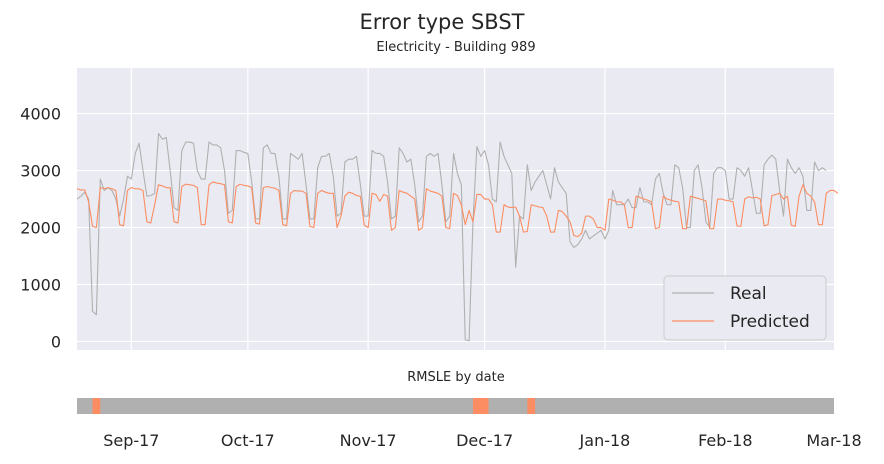 Image resolution: width=884 pixels, height=464 pixels. Describe the element at coordinates (833, 440) in the screenshot. I see `x-tick-label: Mar-18` at that location.